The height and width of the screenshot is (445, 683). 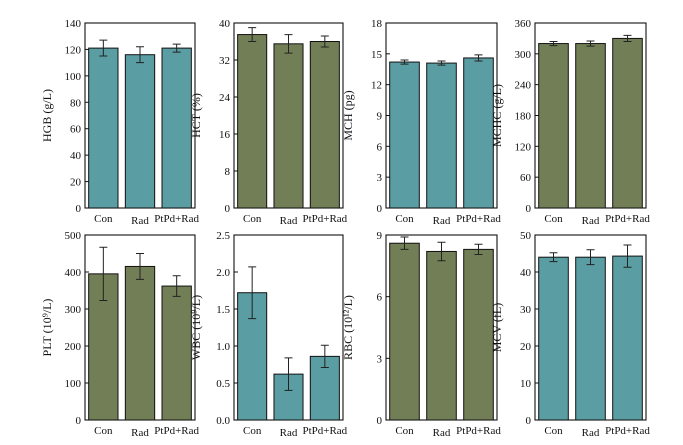 I want to click on y-tick-label: 16, so click(x=225, y=135).